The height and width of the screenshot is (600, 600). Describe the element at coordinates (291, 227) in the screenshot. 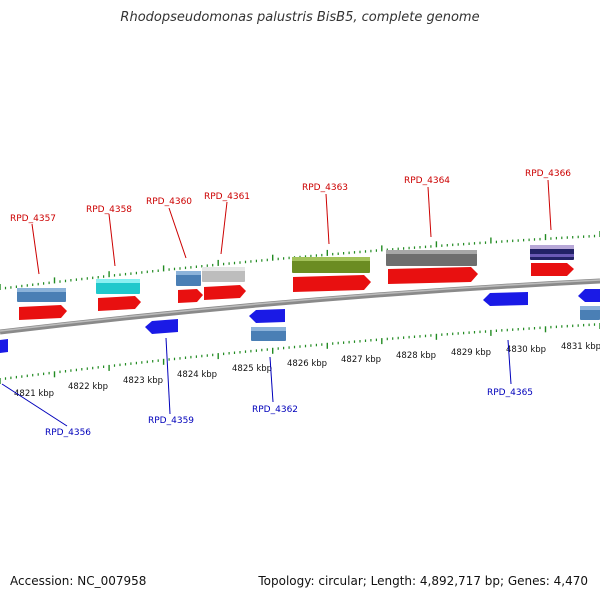

I see `forward-leaders` at that location.